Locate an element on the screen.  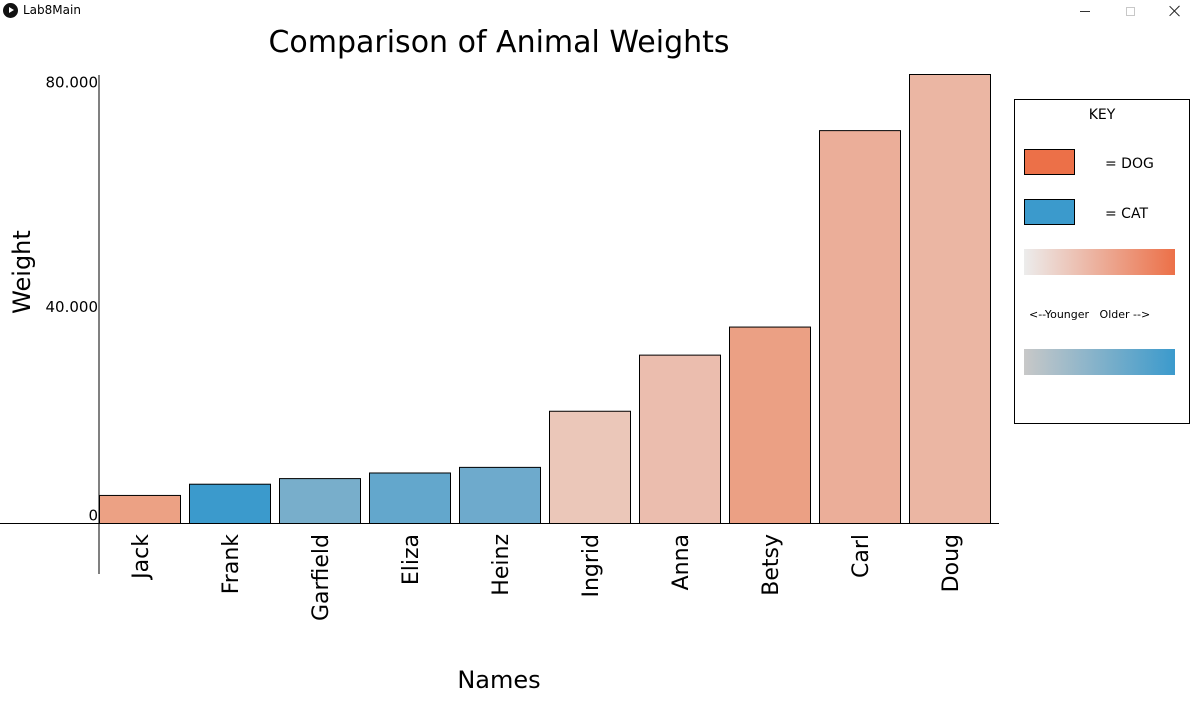
x-tick-label: Heinz is located at coordinates (501, 565).